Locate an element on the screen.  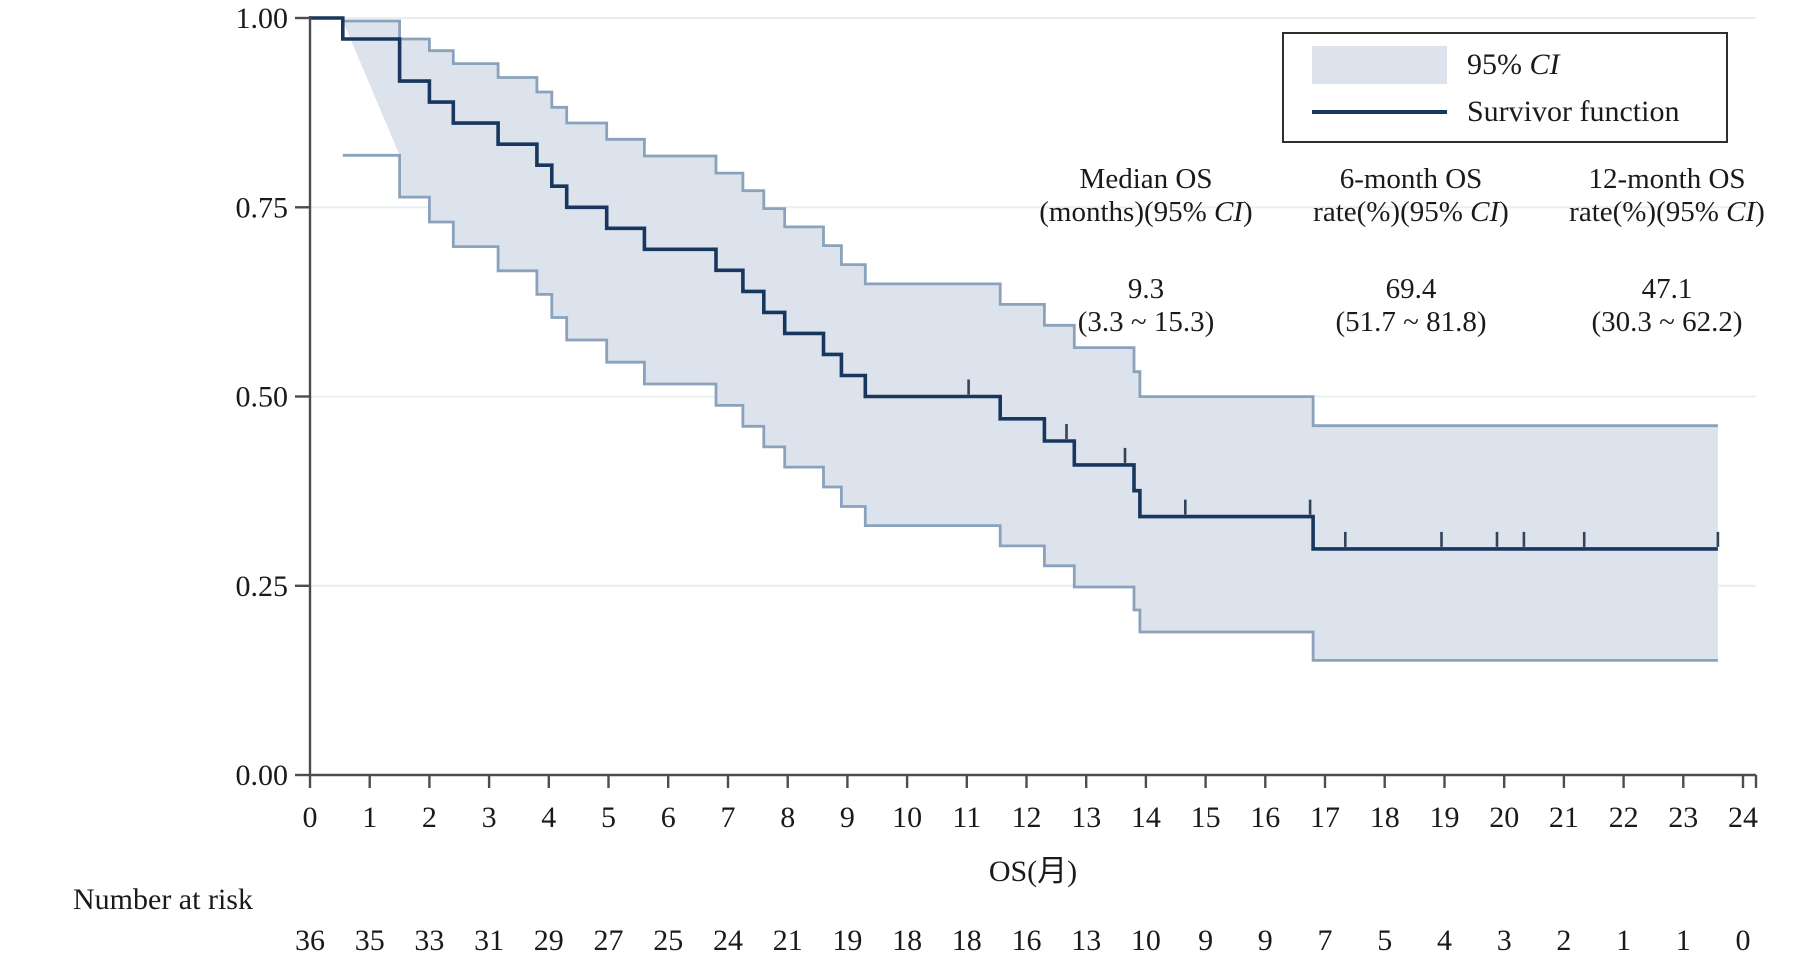
stat-header: 12-month OS rate(%)(95% CI) is located at coordinates (1667, 196).